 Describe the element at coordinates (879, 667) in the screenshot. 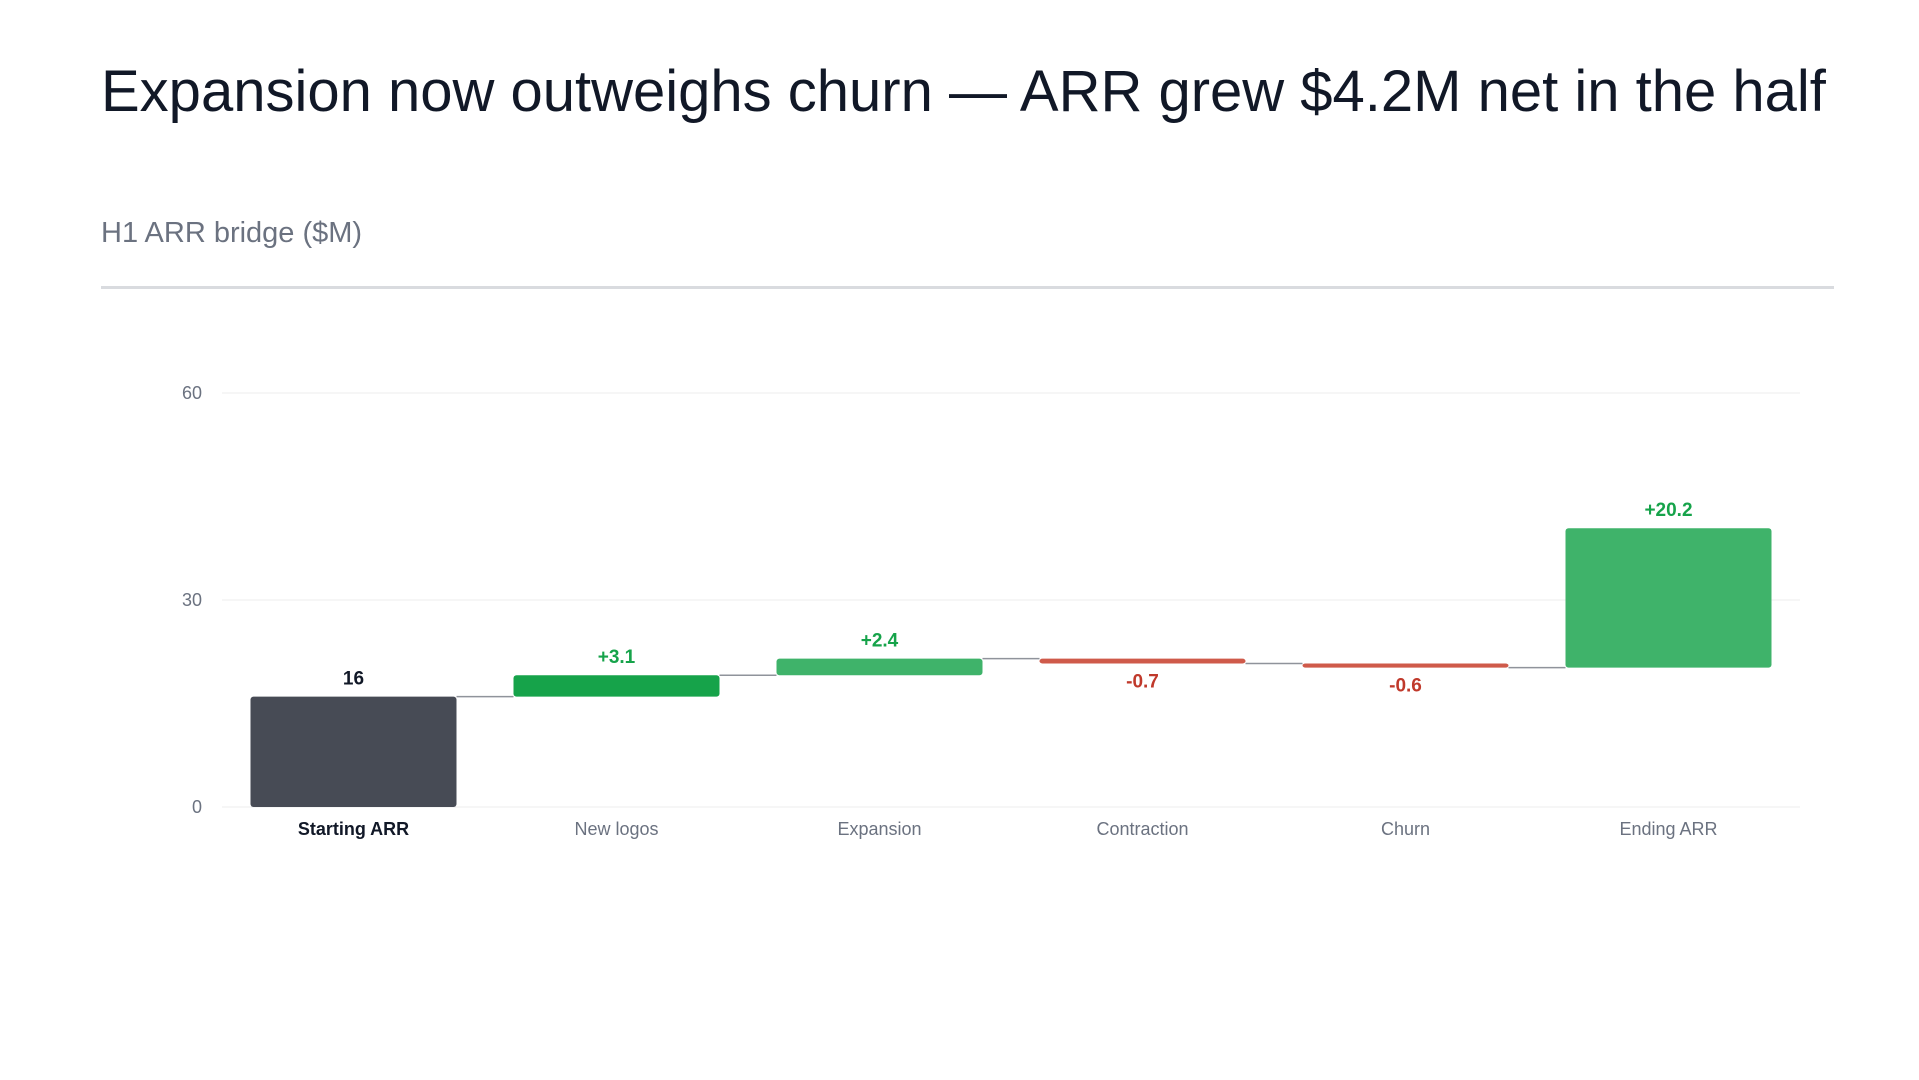

I see `bar-expansion` at that location.